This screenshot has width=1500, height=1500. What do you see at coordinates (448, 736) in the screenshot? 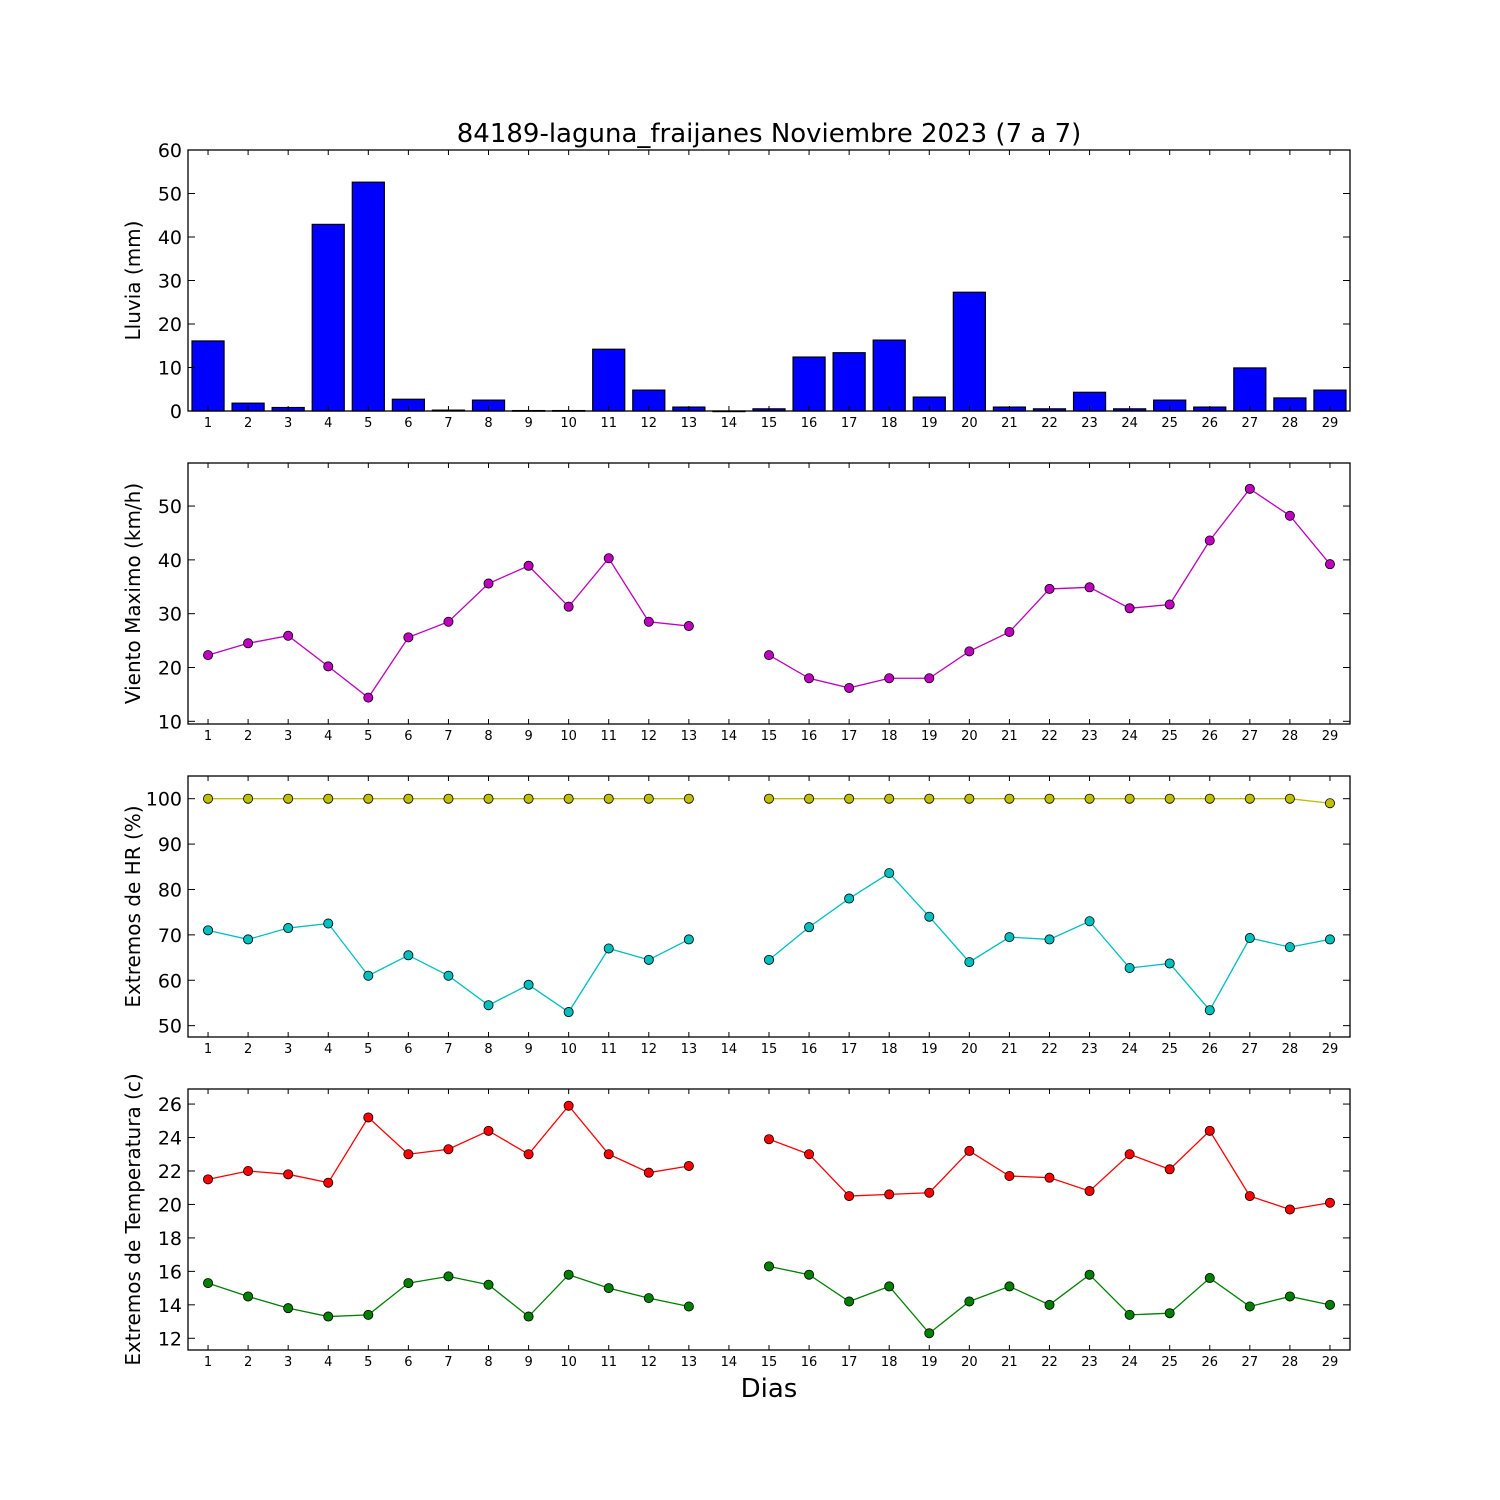
I see `wind-x-tick-label-7: 7` at bounding box center [448, 736].